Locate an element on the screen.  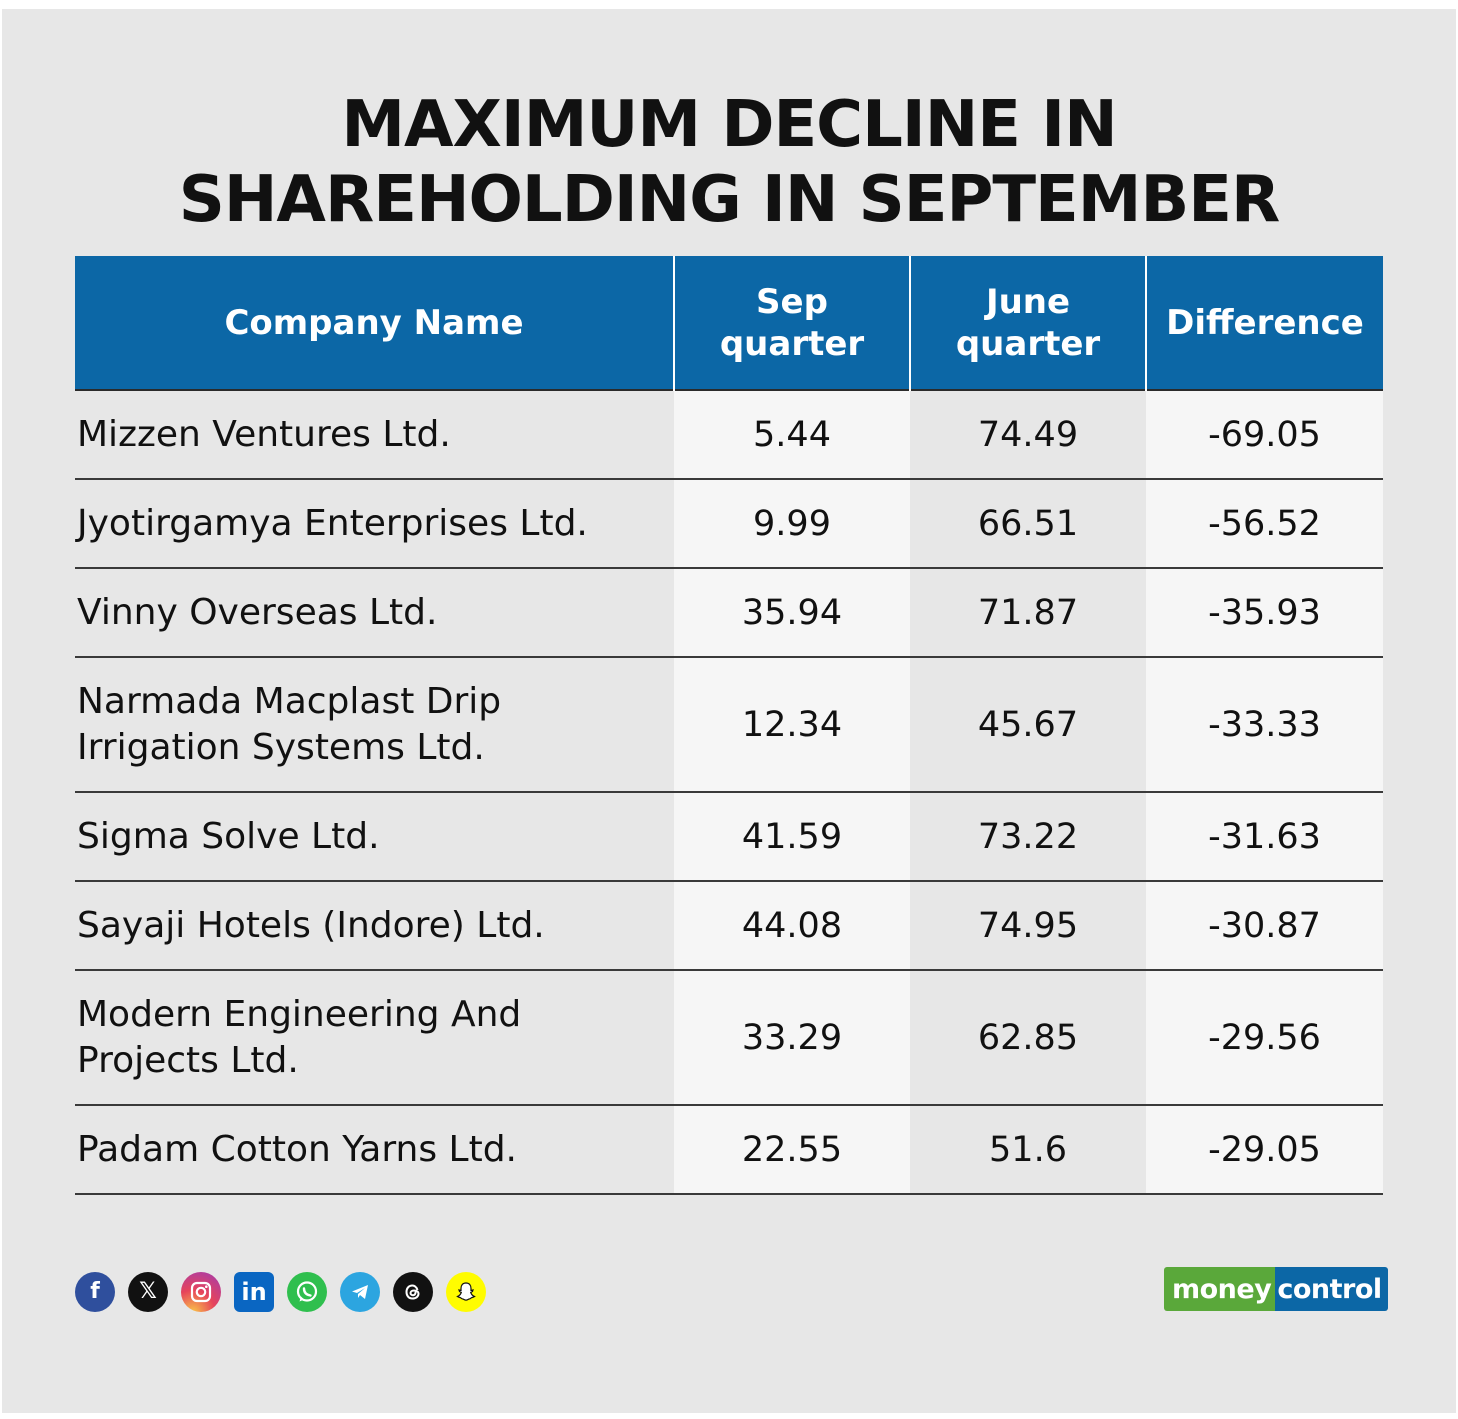
title-line-1: MAXIMUM DECLINE IN is located at coordinates (729, 125).